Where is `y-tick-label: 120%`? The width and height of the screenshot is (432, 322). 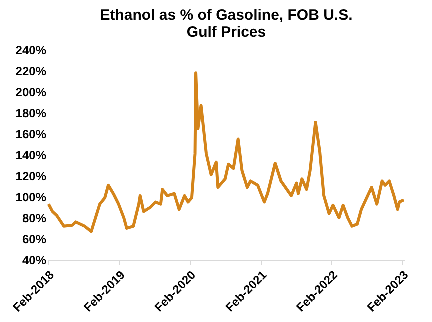
y-tick-label: 120% is located at coordinates (31, 177).